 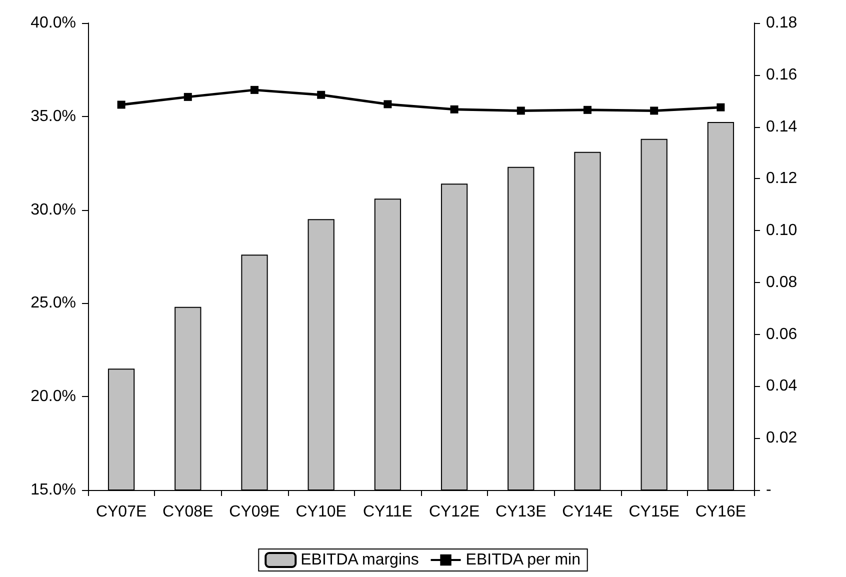 I want to click on x-tick-label: CY10E, so click(x=321, y=512).